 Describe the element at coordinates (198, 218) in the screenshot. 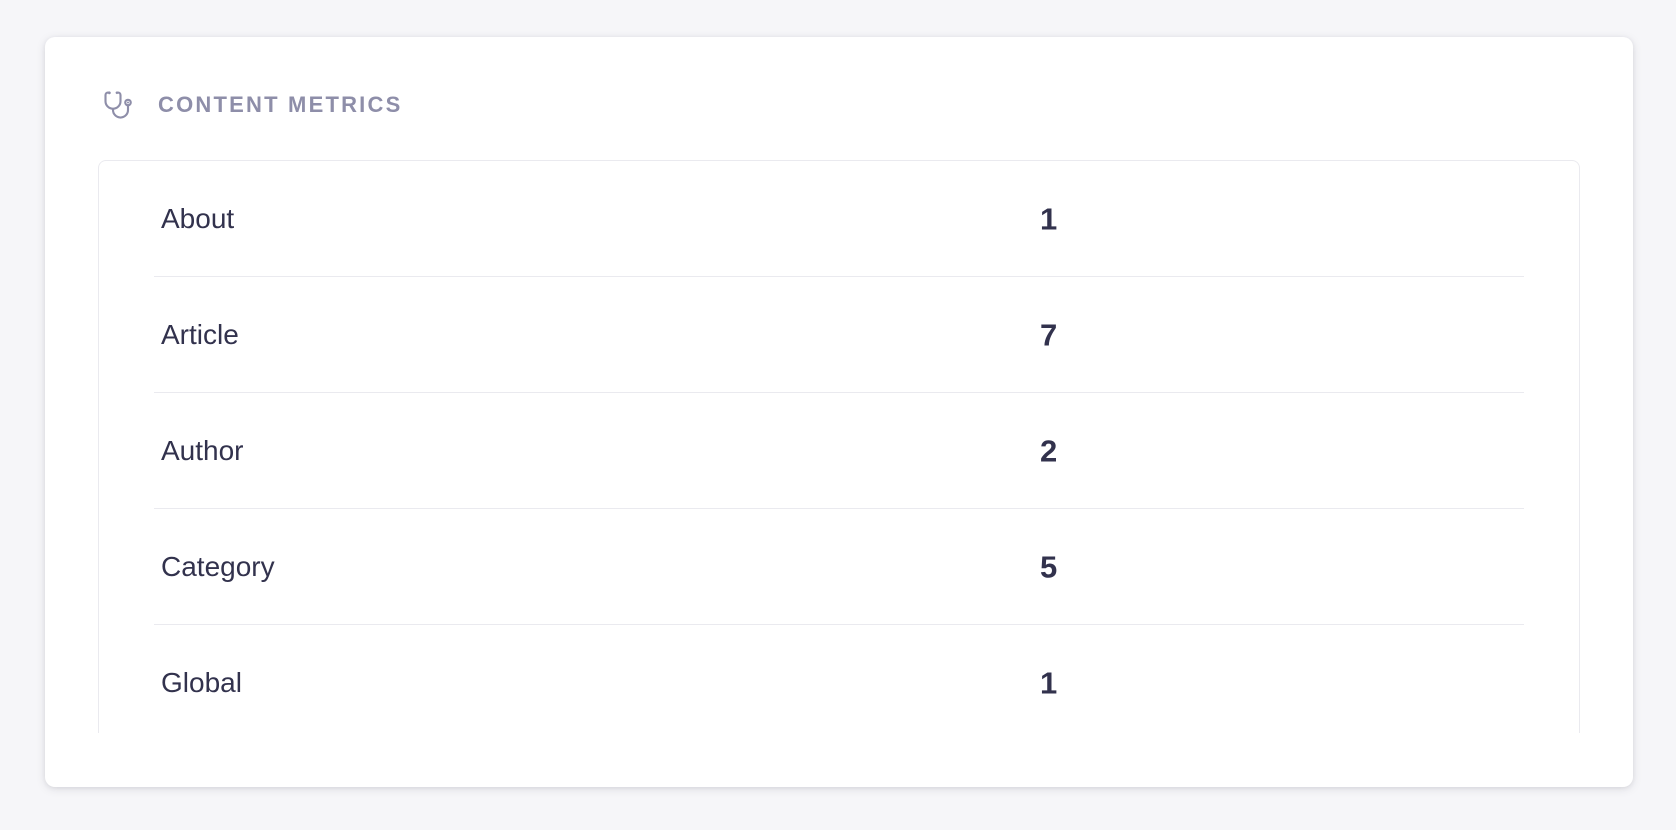

I see `content-type-label: About` at that location.